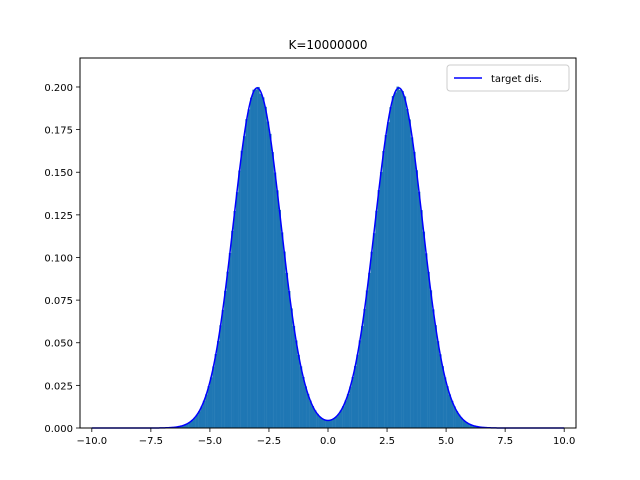  What do you see at coordinates (327, 45) in the screenshot?
I see `chart-title: K=10000000` at bounding box center [327, 45].